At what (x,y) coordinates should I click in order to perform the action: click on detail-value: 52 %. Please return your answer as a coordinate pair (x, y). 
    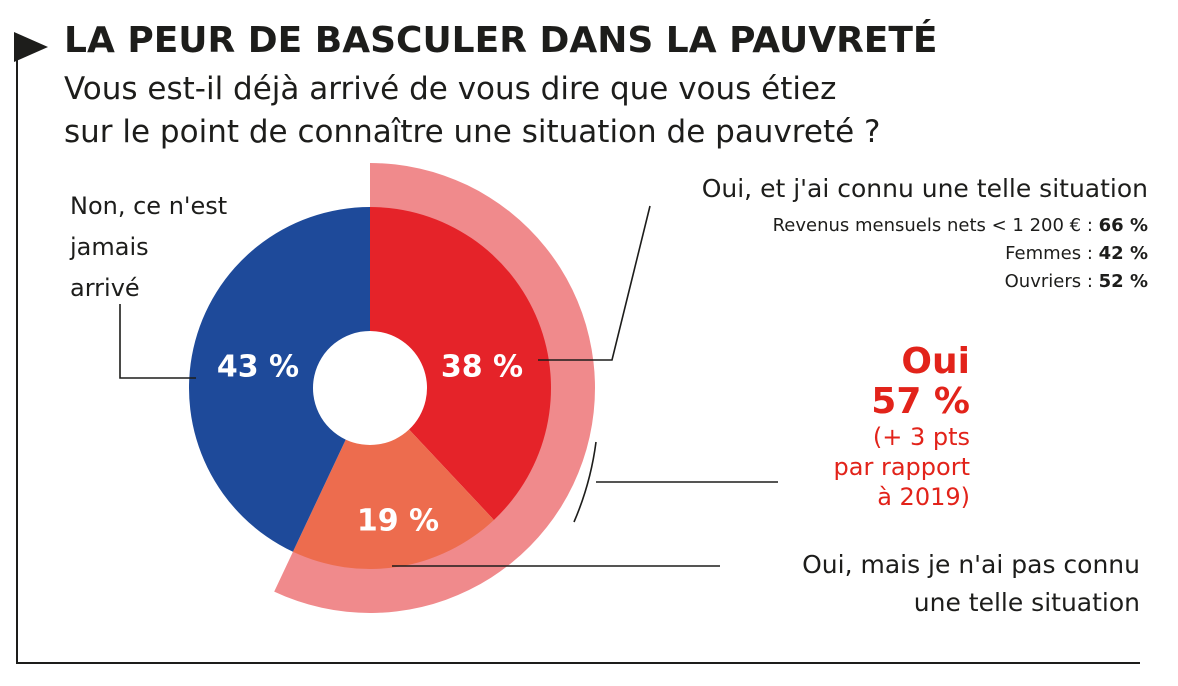
    Looking at the image, I should click on (1123, 281).